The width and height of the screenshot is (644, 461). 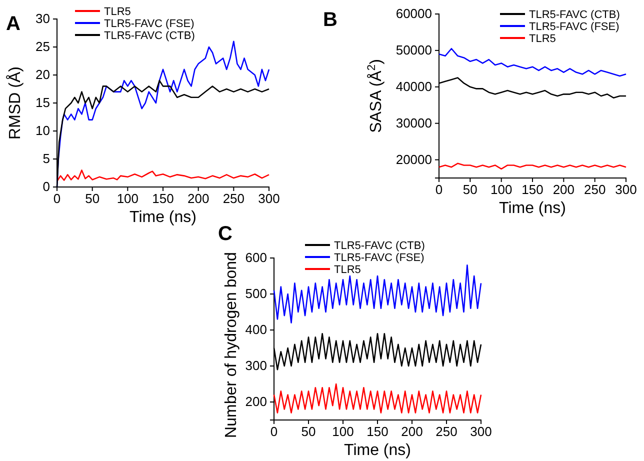 I want to click on y-tick-label: 20, so click(x=43, y=74).